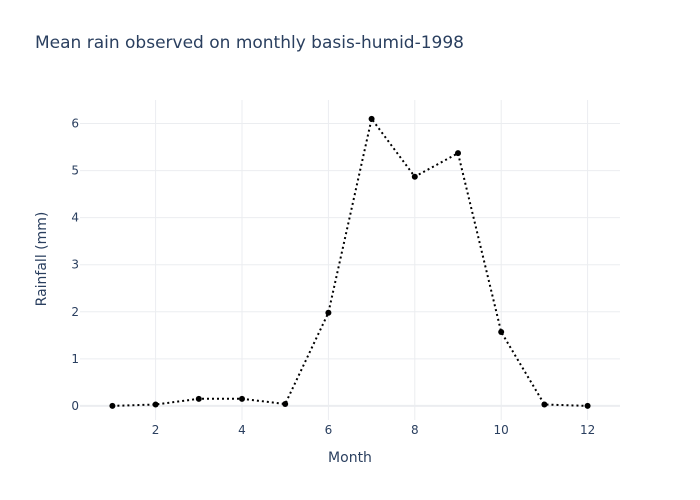 The height and width of the screenshot is (500, 700). Describe the element at coordinates (75, 312) in the screenshot. I see `y-tick-label: 2` at that location.